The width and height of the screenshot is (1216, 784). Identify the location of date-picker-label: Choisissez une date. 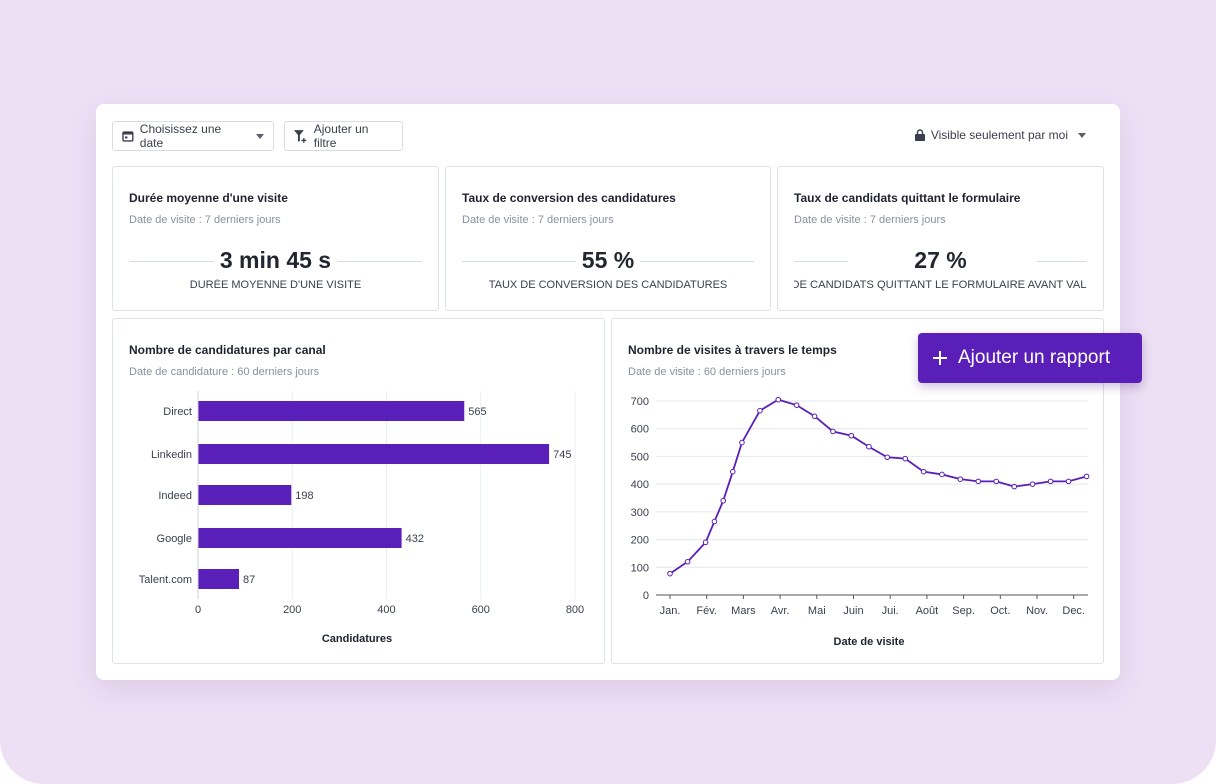
(180, 136).